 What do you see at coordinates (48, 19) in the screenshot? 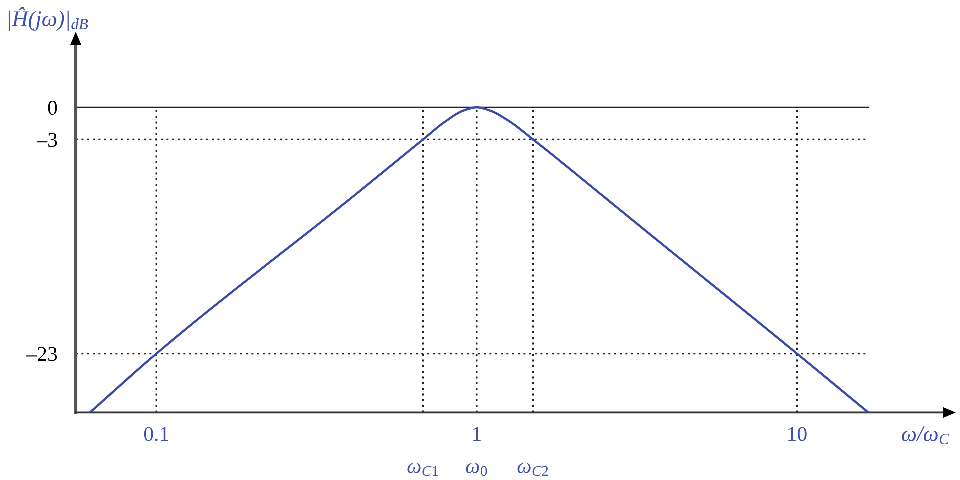
I see `y-axis-title: |Ĥ(jω)|$_{dB}$` at bounding box center [48, 19].